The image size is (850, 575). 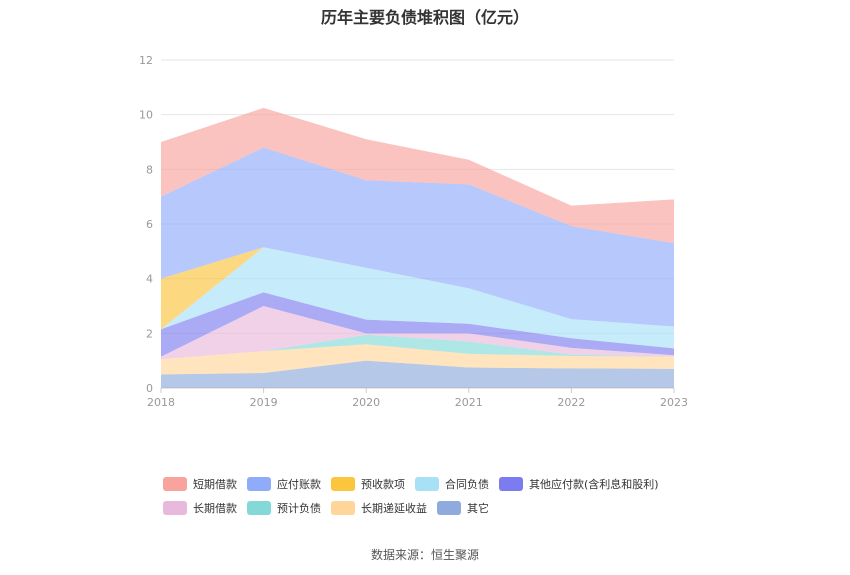 I want to click on legend-label: 长期递延收益, so click(x=394, y=508).